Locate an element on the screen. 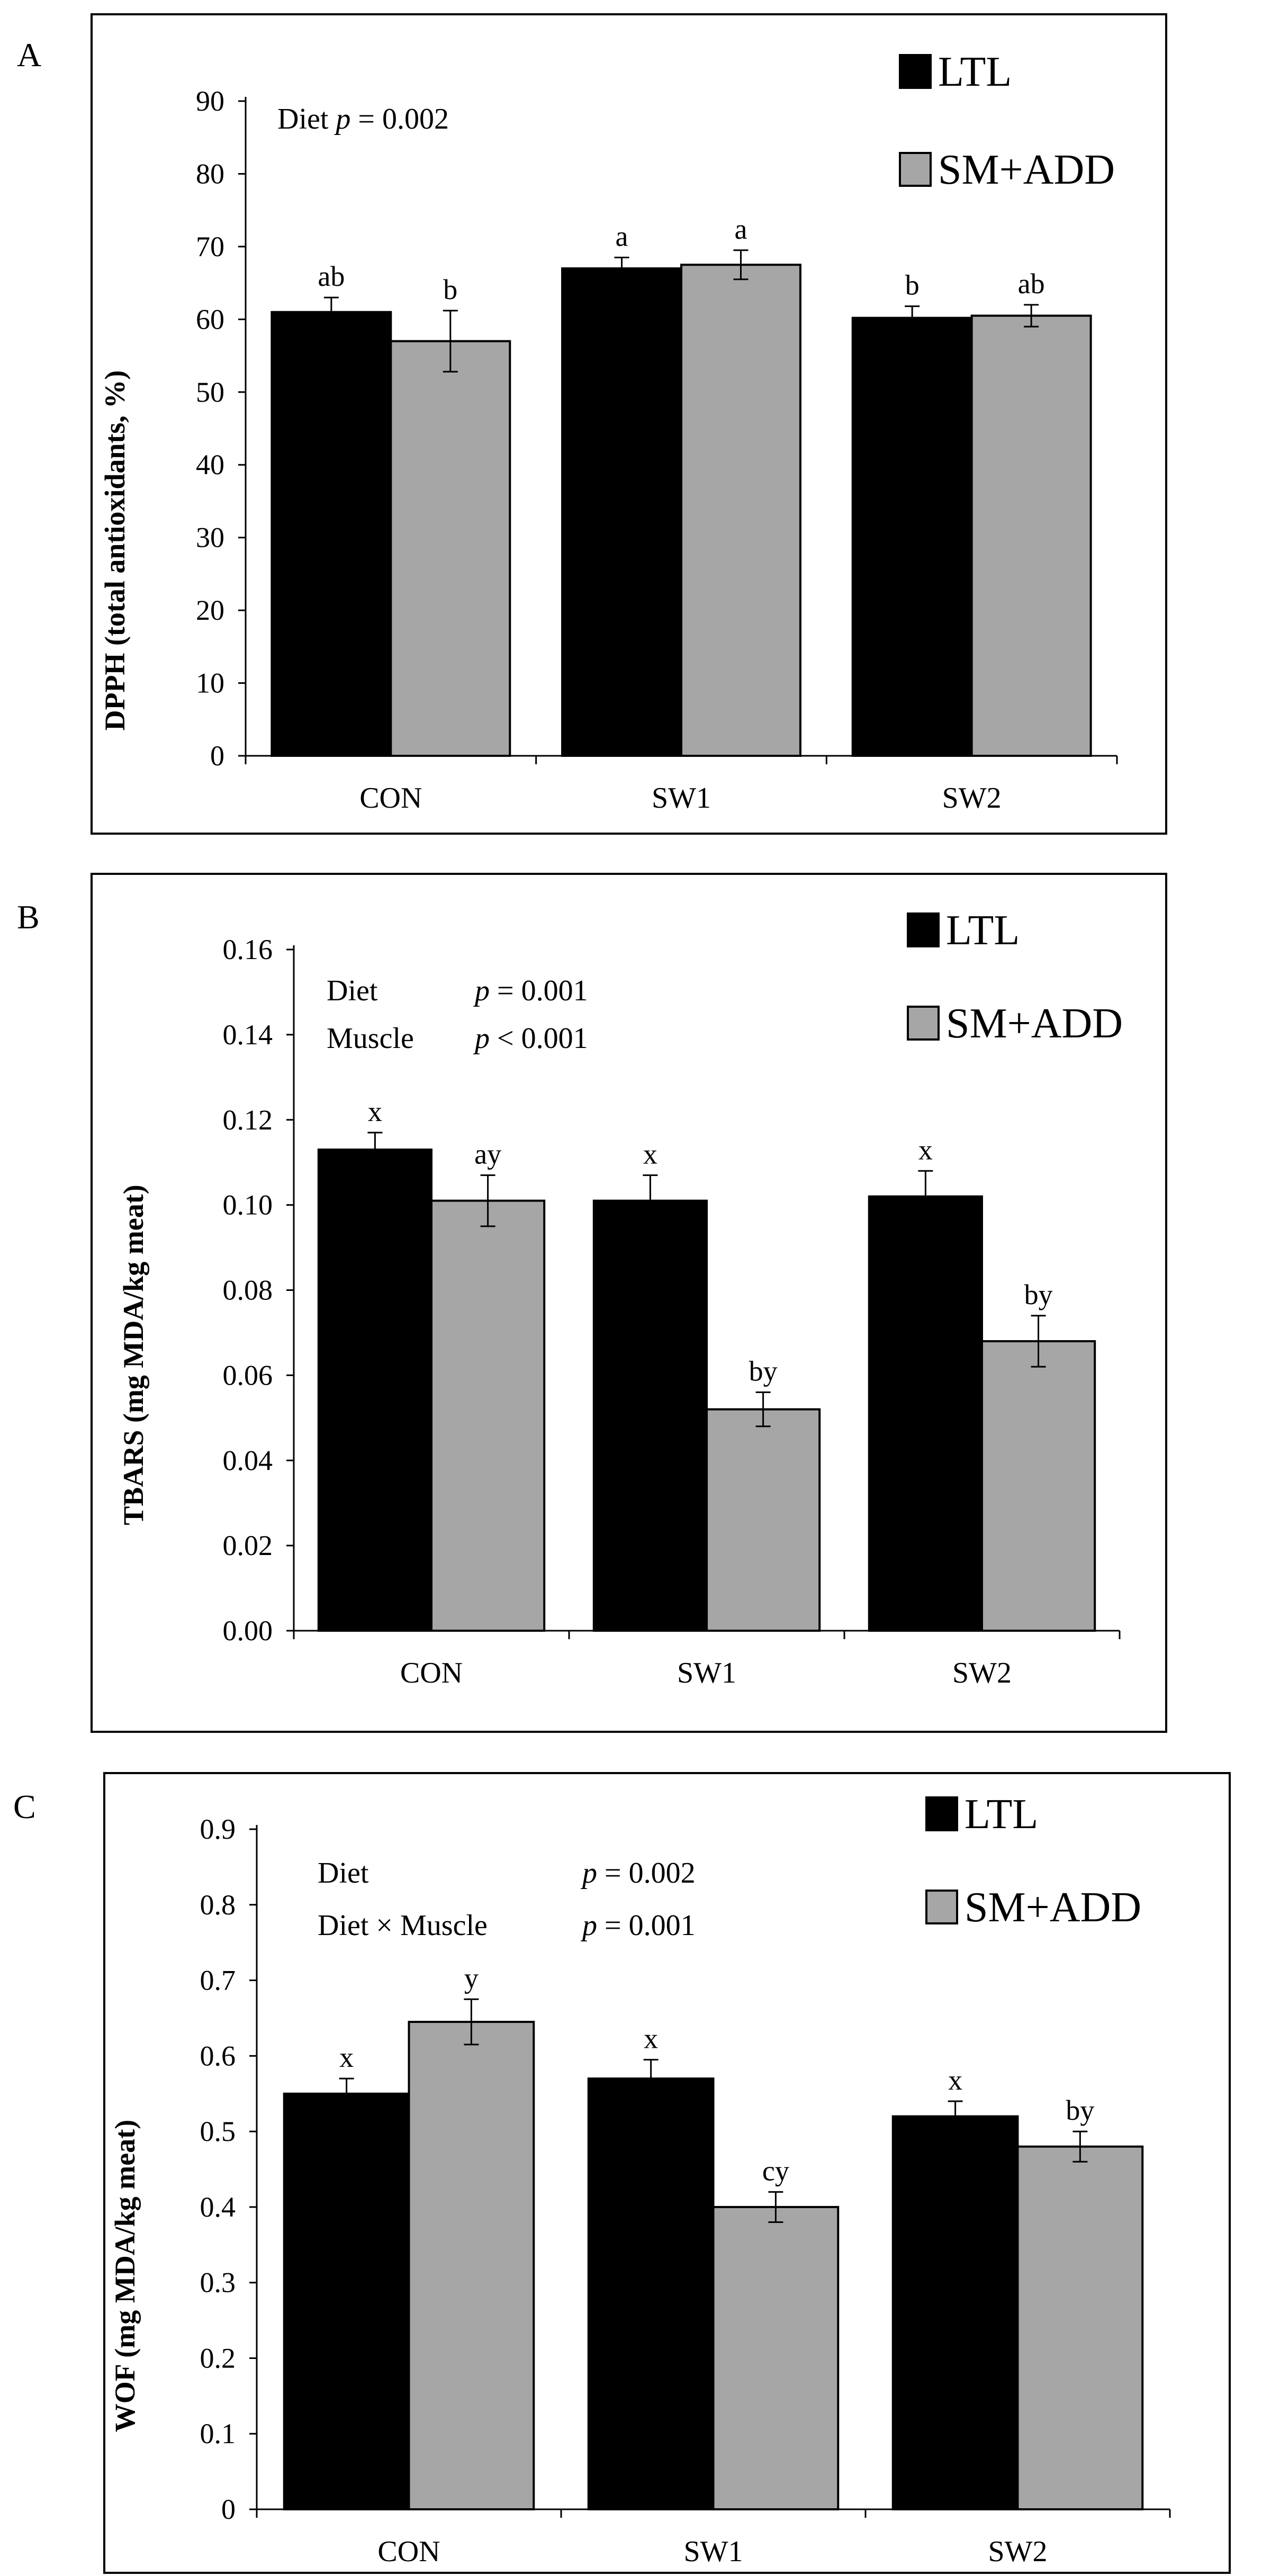 The width and height of the screenshot is (1262, 2576). y-tick-label: 70 is located at coordinates (210, 247).